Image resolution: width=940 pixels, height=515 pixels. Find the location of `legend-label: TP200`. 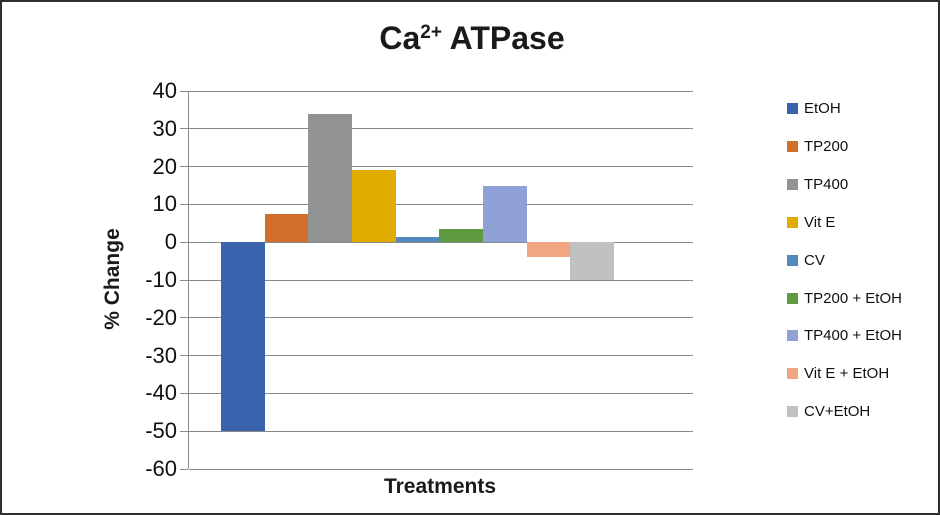

legend-label: TP200 is located at coordinates (826, 146).